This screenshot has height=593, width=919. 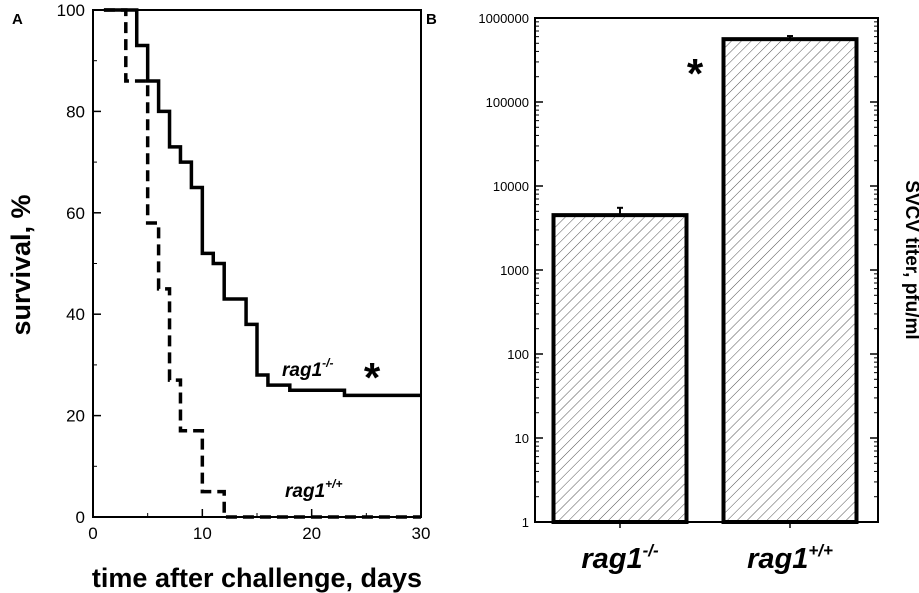 What do you see at coordinates (17, 19) in the screenshot?
I see `panel-letter-a: A` at bounding box center [17, 19].